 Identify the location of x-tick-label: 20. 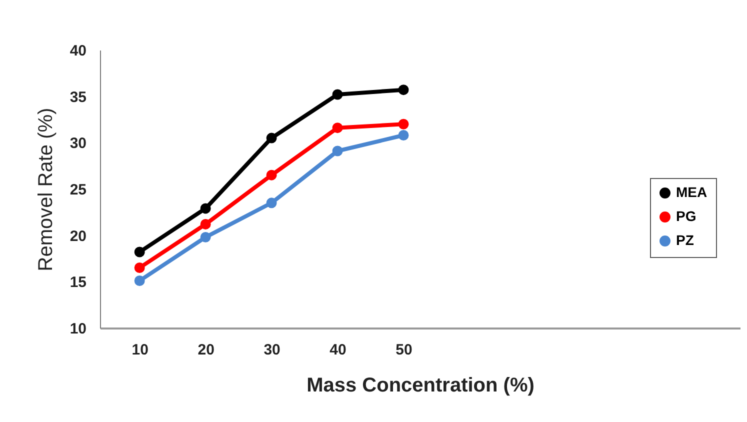
(206, 350).